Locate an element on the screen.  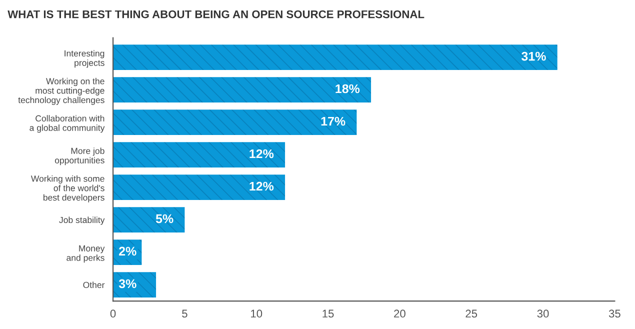
y-tick-label: Working with some of the world's best developers is located at coordinates (67, 188).